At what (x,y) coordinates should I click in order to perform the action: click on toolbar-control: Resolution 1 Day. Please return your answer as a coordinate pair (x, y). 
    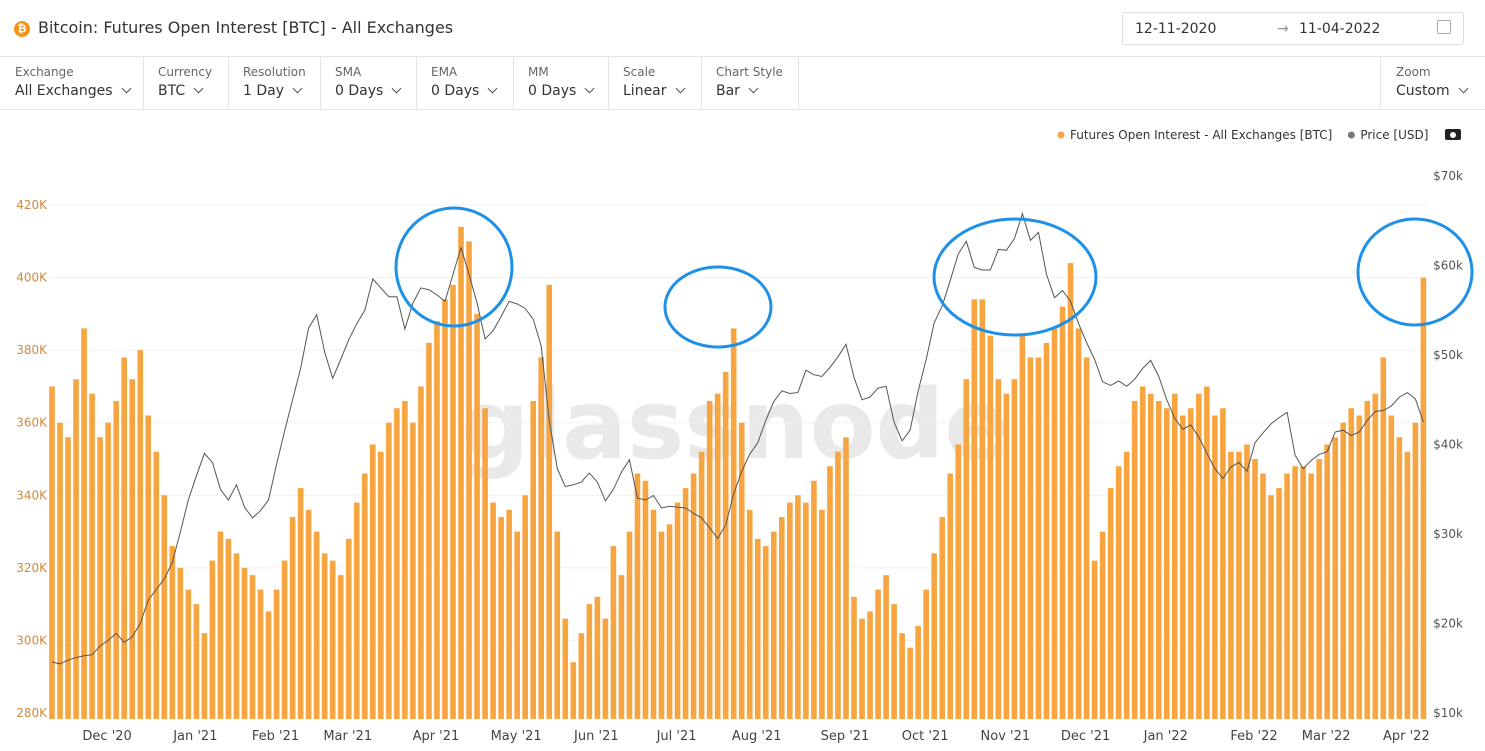
    Looking at the image, I should click on (274, 83).